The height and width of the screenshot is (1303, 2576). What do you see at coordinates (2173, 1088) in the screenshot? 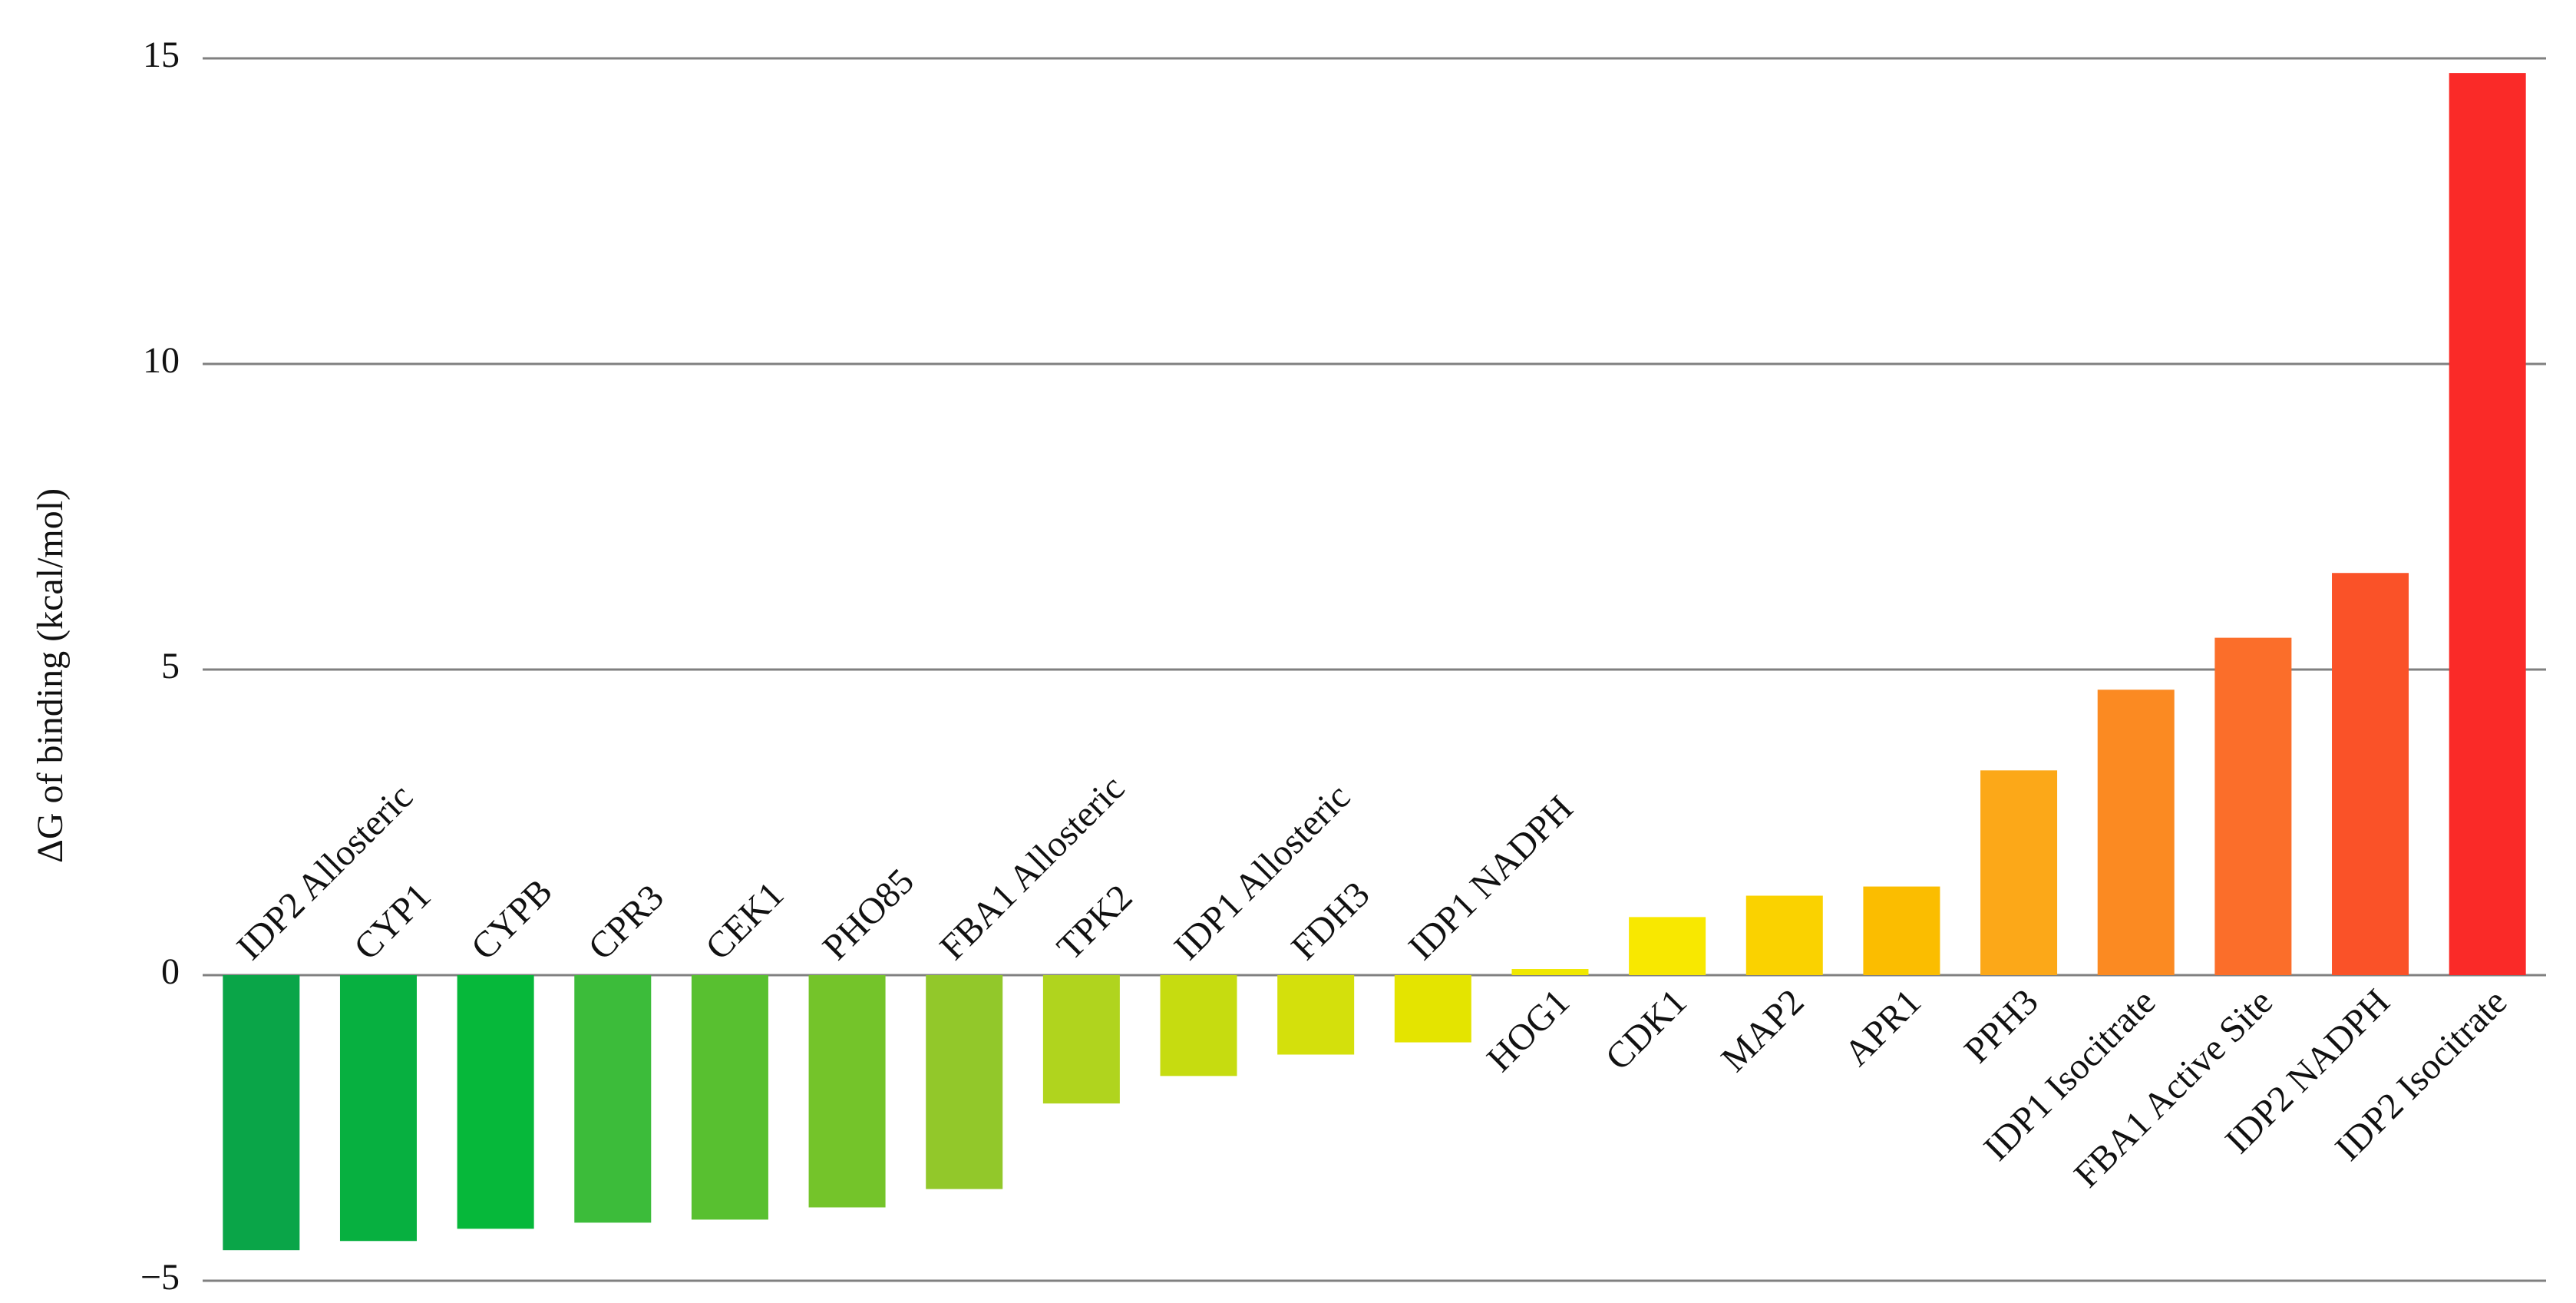
I see `x-tick-label: FBA1 Active Site` at bounding box center [2173, 1088].